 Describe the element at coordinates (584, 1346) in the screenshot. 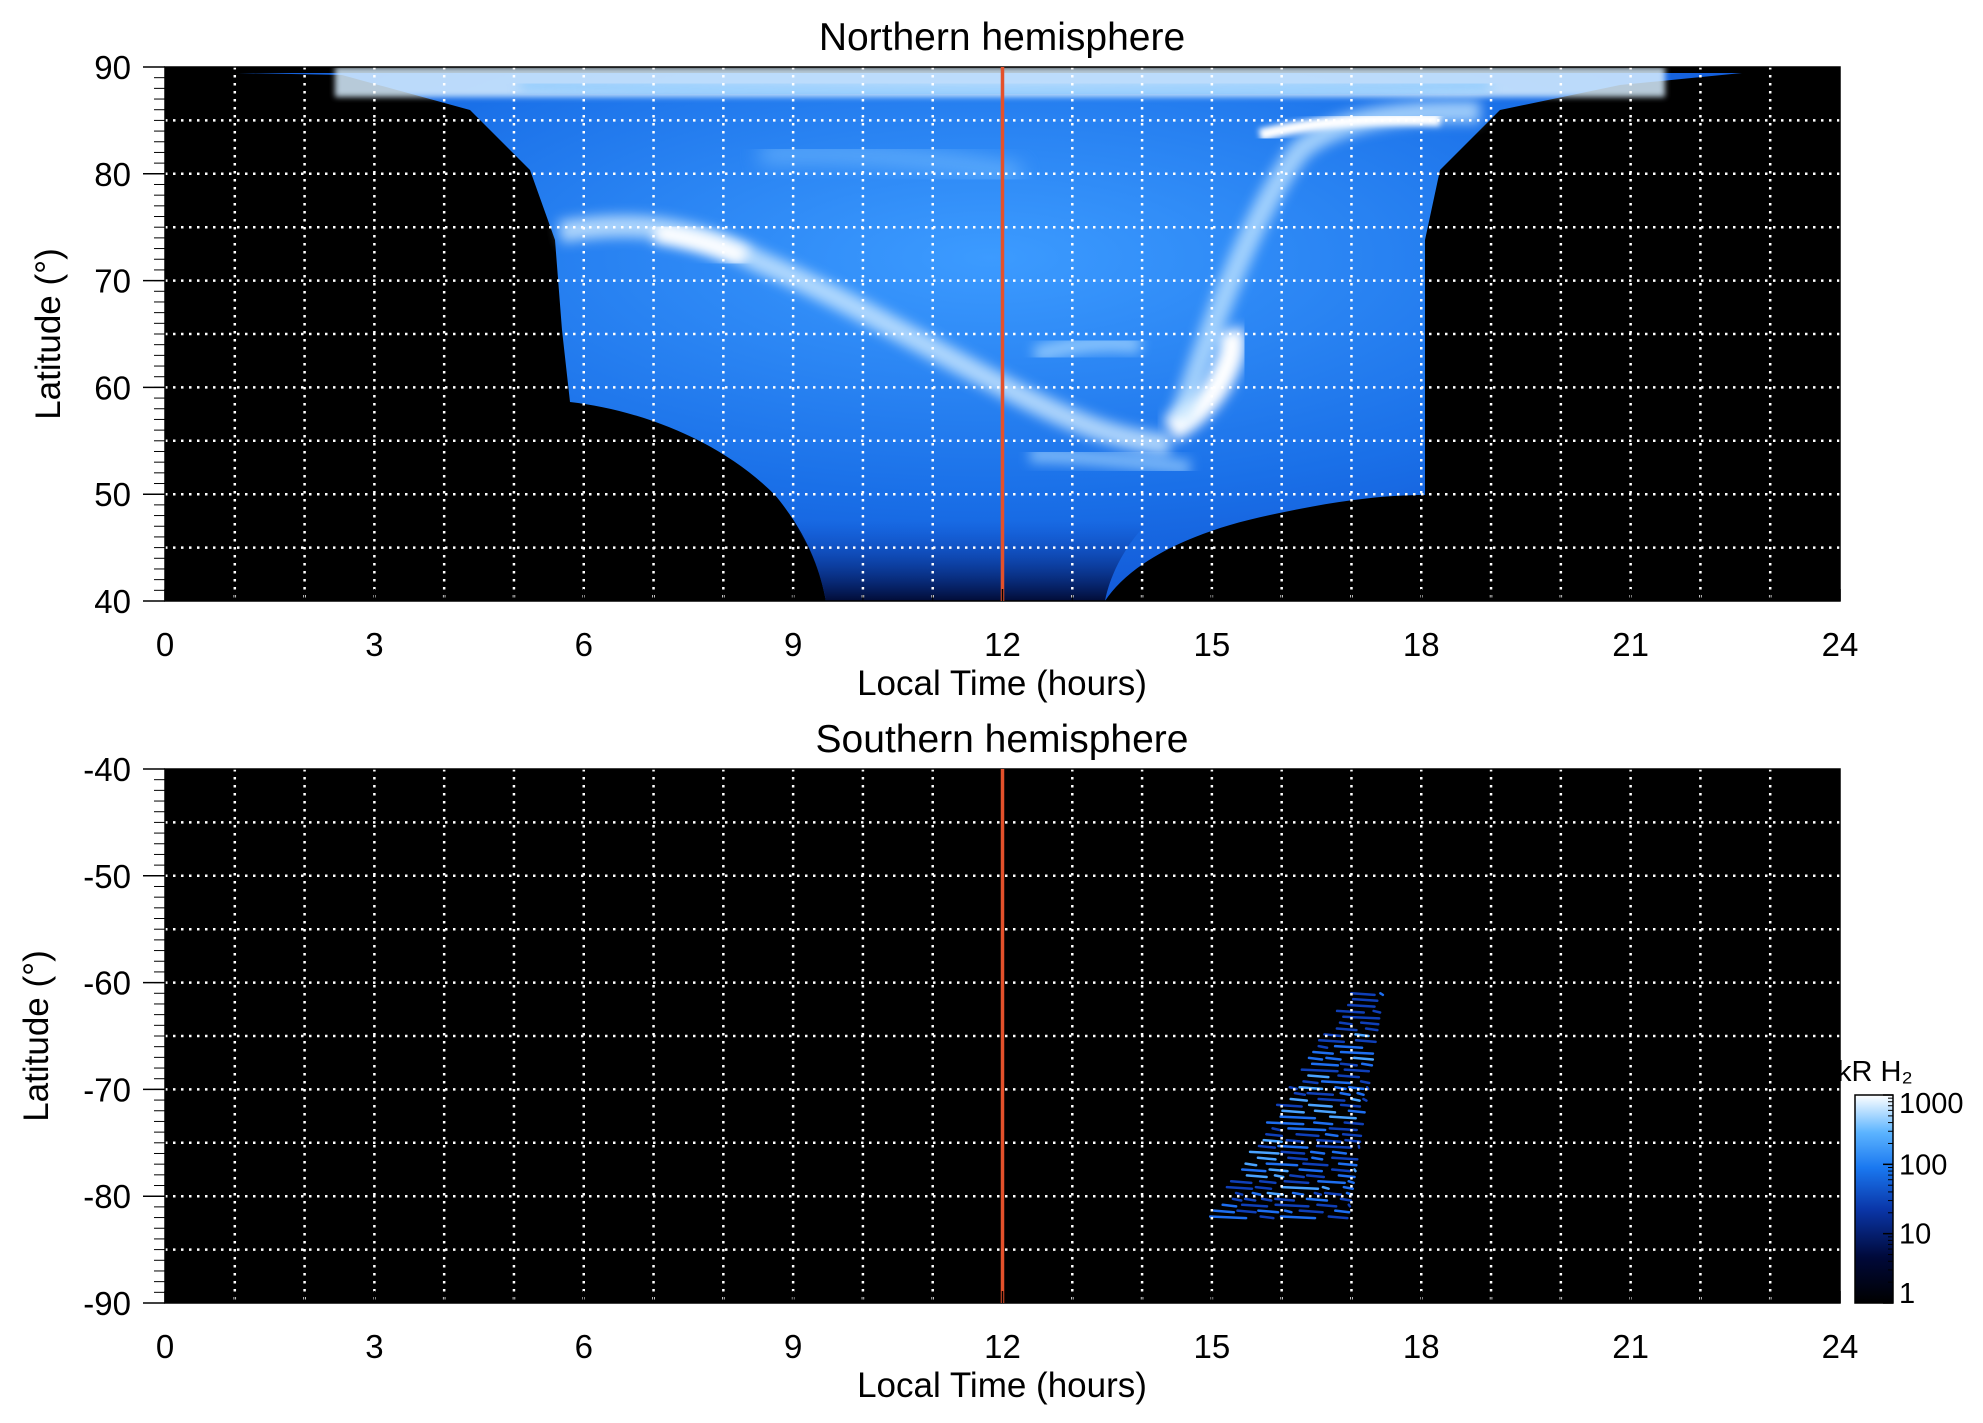

I see `south-xtick-label: 6` at that location.